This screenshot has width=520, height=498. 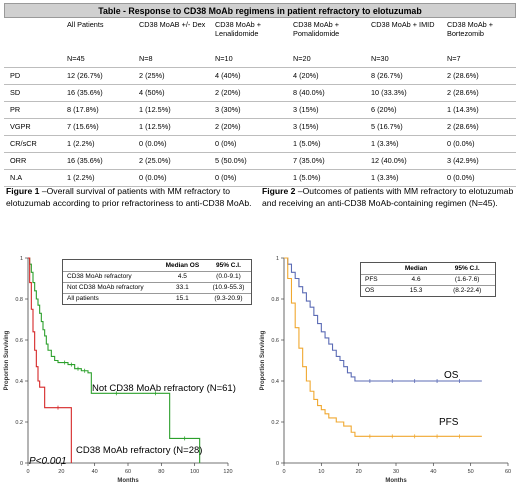 What do you see at coordinates (329, 76) in the screenshot?
I see `table-cell: 4 (20%)` at bounding box center [329, 76].